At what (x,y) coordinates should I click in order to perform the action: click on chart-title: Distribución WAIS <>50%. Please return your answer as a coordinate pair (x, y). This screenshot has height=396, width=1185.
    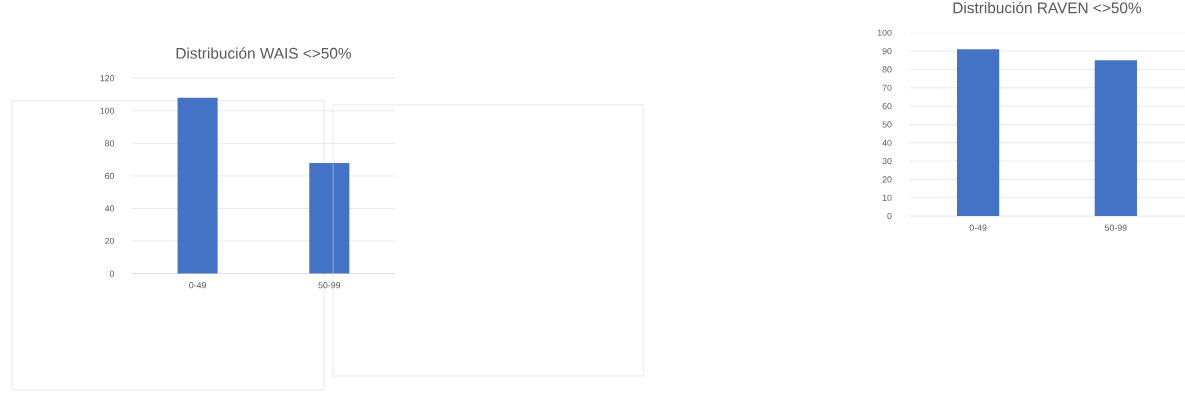
    Looking at the image, I should click on (263, 53).